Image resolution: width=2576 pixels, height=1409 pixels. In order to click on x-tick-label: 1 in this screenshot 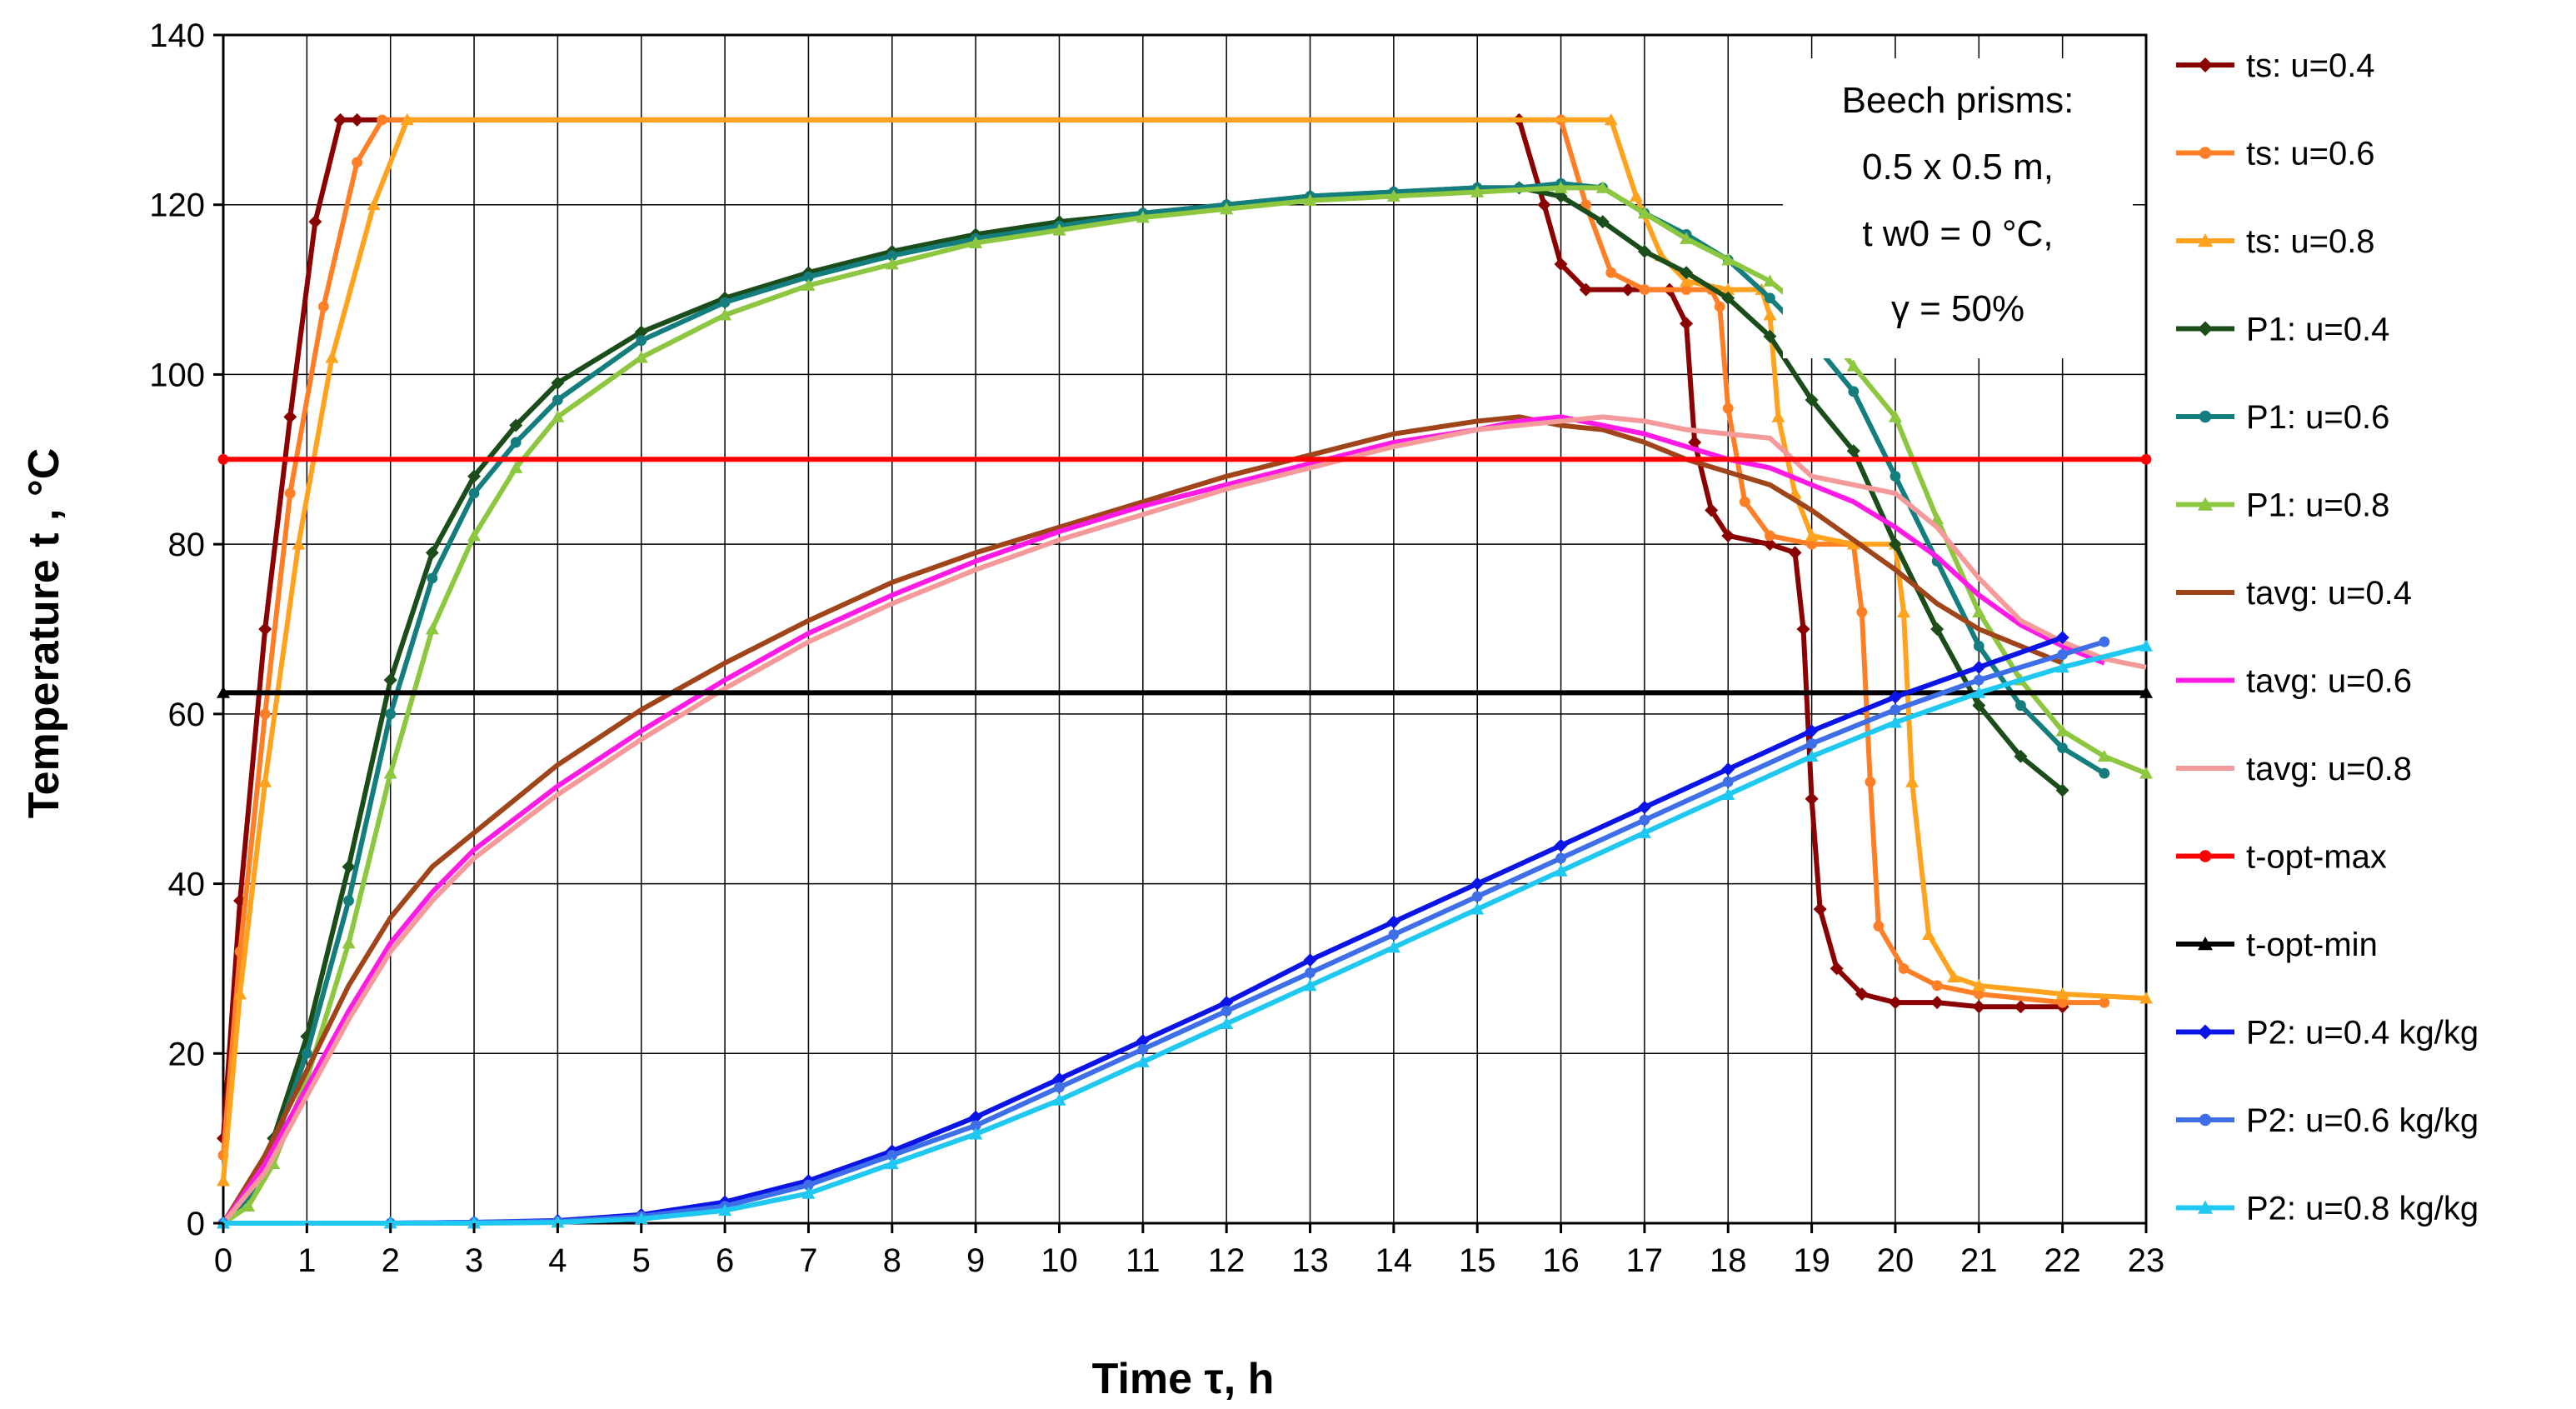, I will do `click(306, 1260)`.